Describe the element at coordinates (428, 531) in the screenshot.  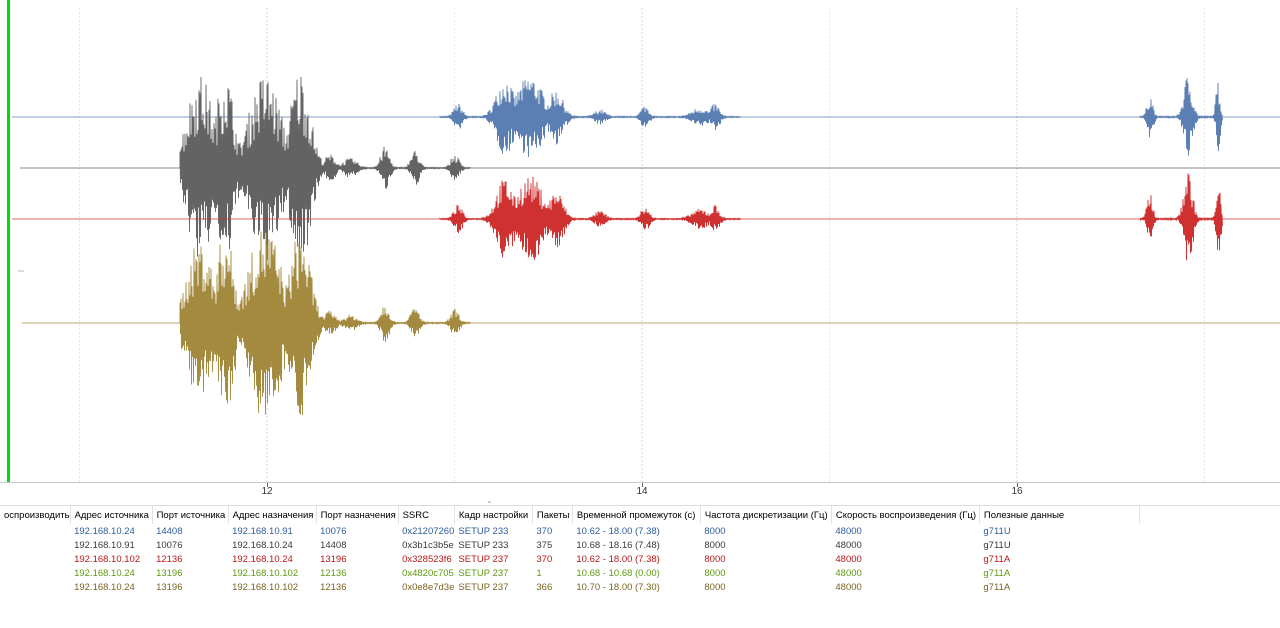
I see `table-cell: 0x21207260` at that location.